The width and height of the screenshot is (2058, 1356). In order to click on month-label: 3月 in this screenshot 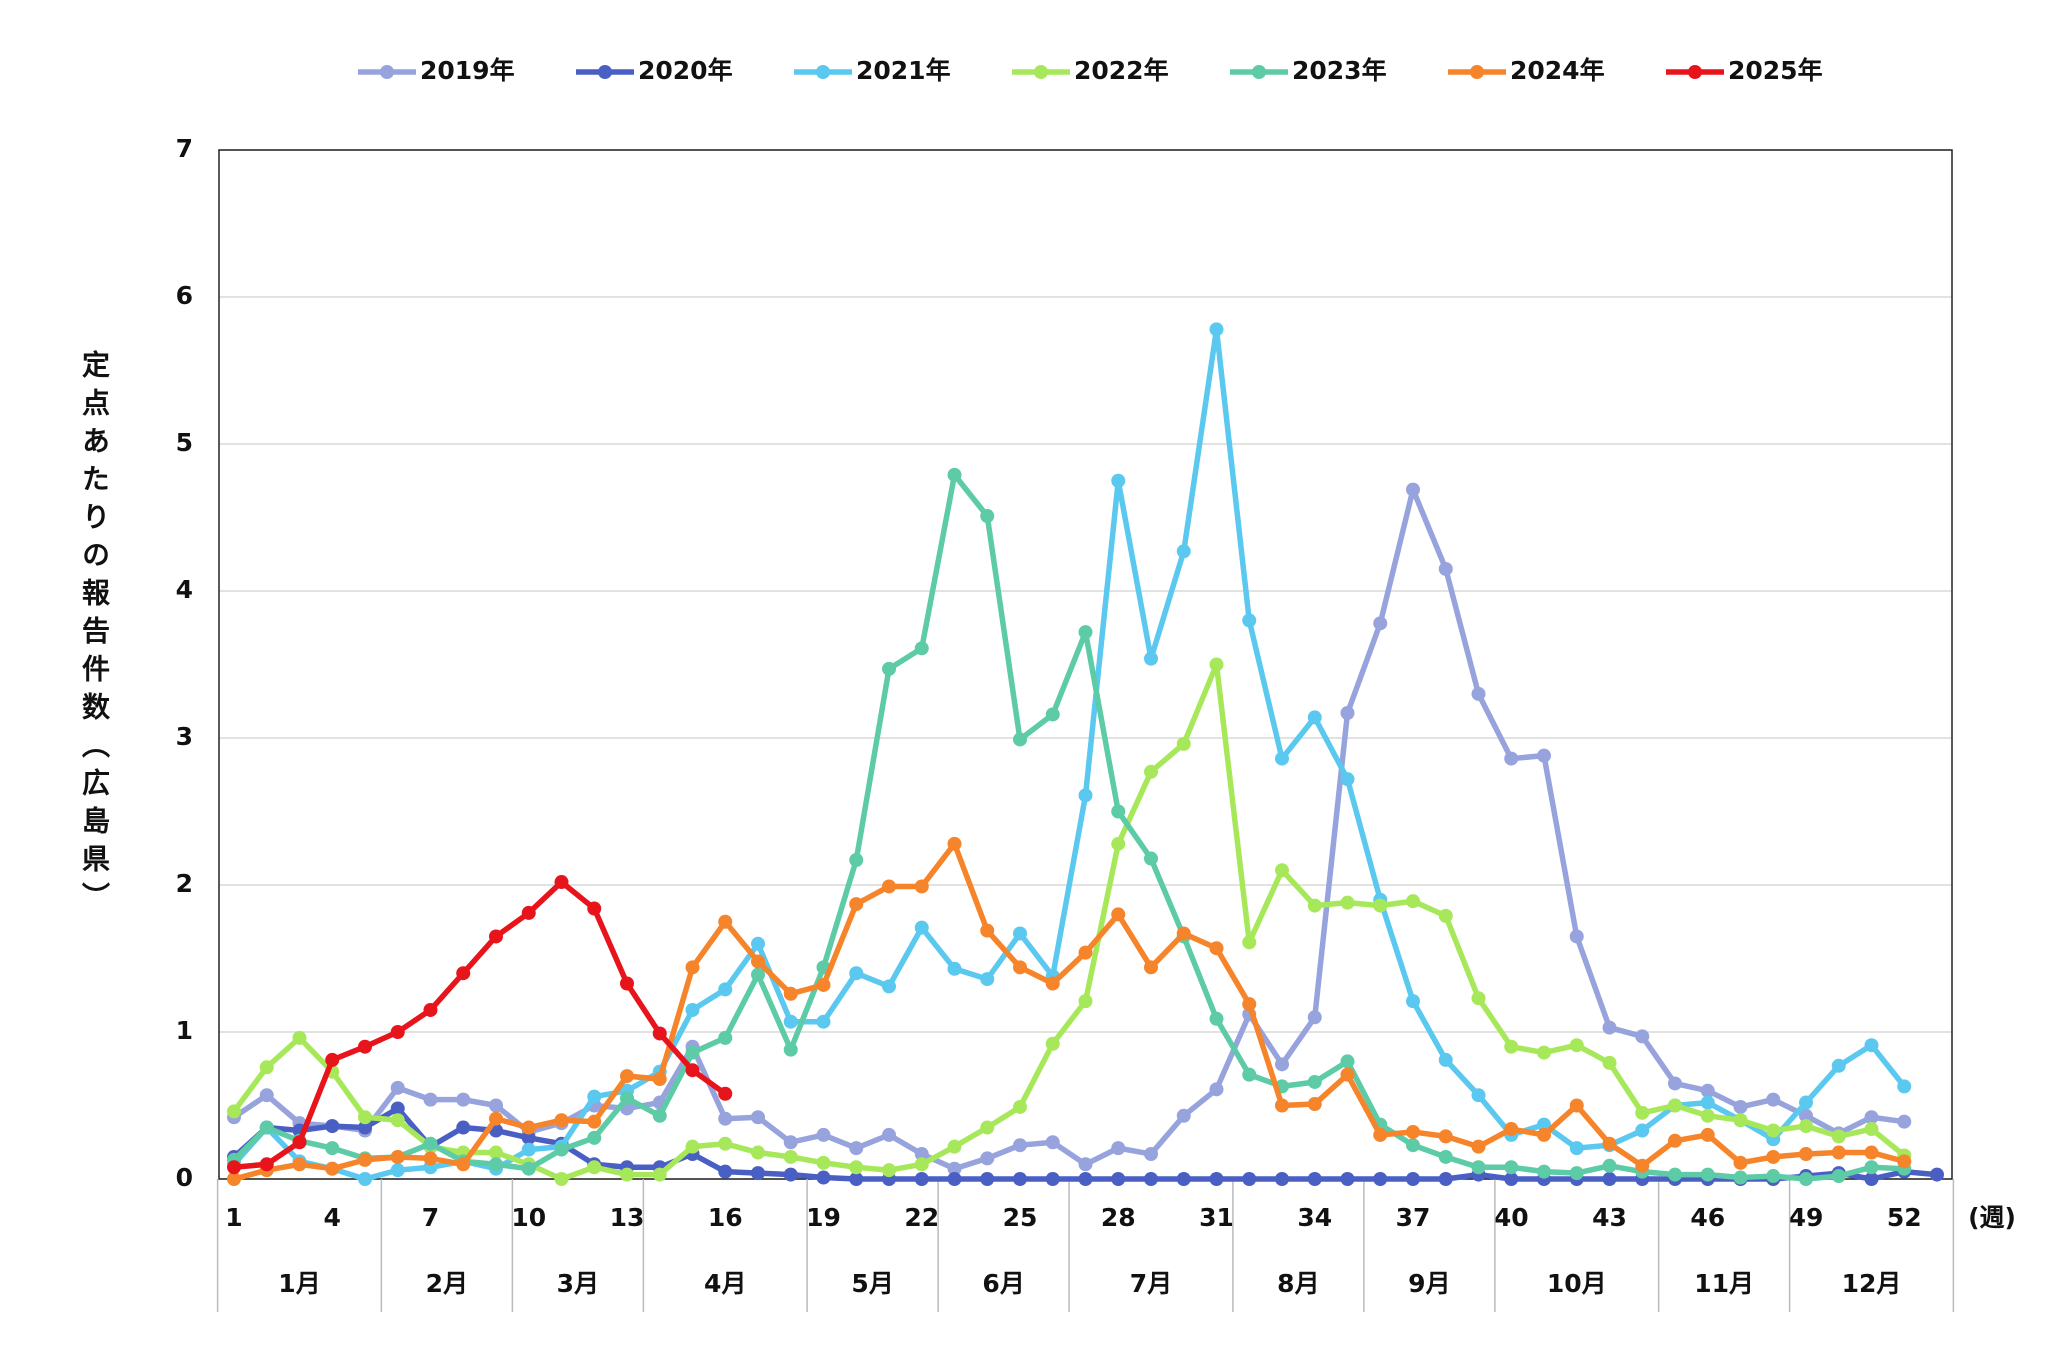, I will do `click(578, 1283)`.